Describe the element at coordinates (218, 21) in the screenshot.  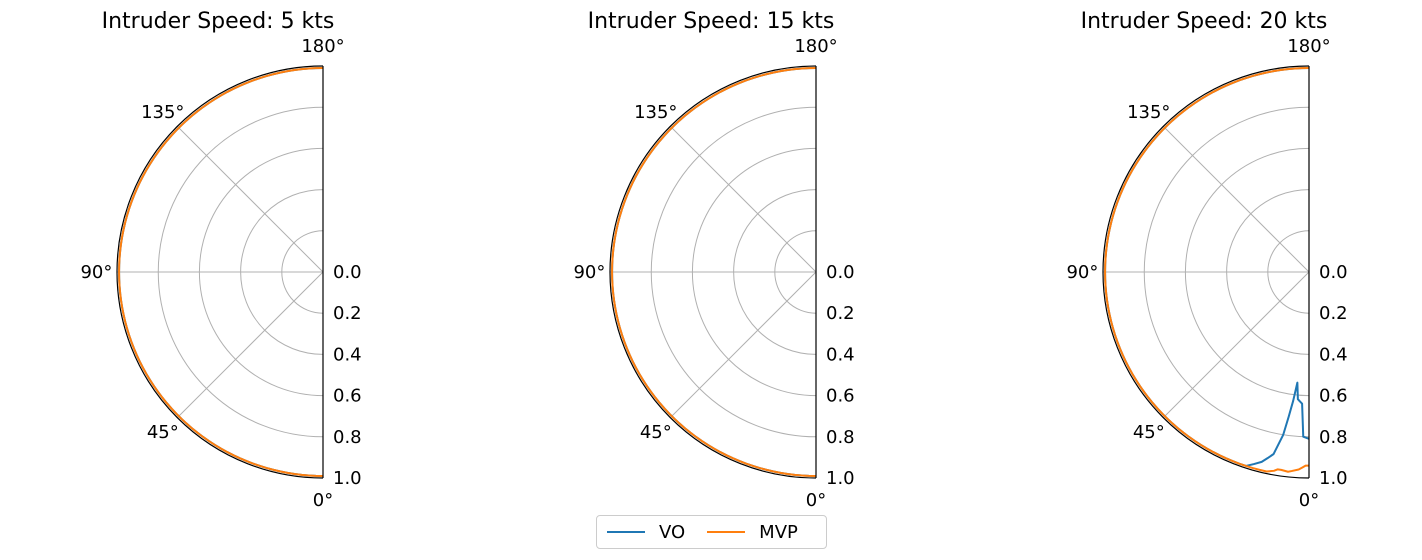
I see `chart-title: Intruder Speed: 5 kts` at that location.